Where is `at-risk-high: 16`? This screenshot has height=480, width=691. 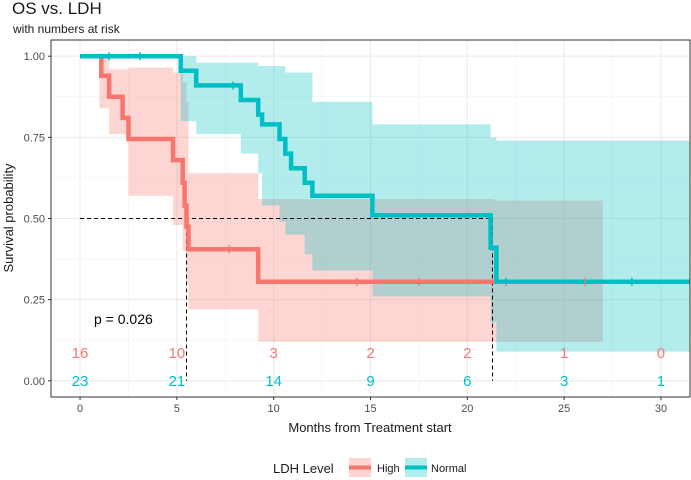
at-risk-high: 16 is located at coordinates (80, 353).